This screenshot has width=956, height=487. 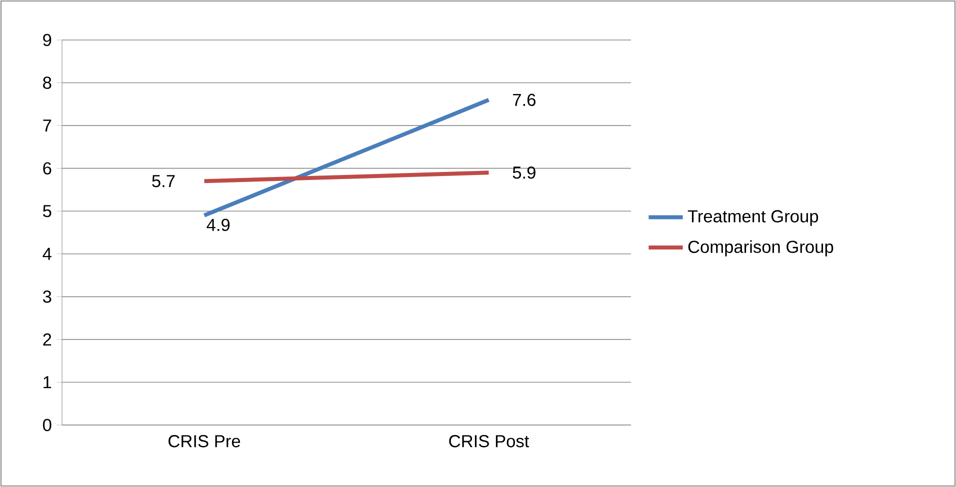 What do you see at coordinates (753, 218) in the screenshot?
I see `legend-label: Treatment Group` at bounding box center [753, 218].